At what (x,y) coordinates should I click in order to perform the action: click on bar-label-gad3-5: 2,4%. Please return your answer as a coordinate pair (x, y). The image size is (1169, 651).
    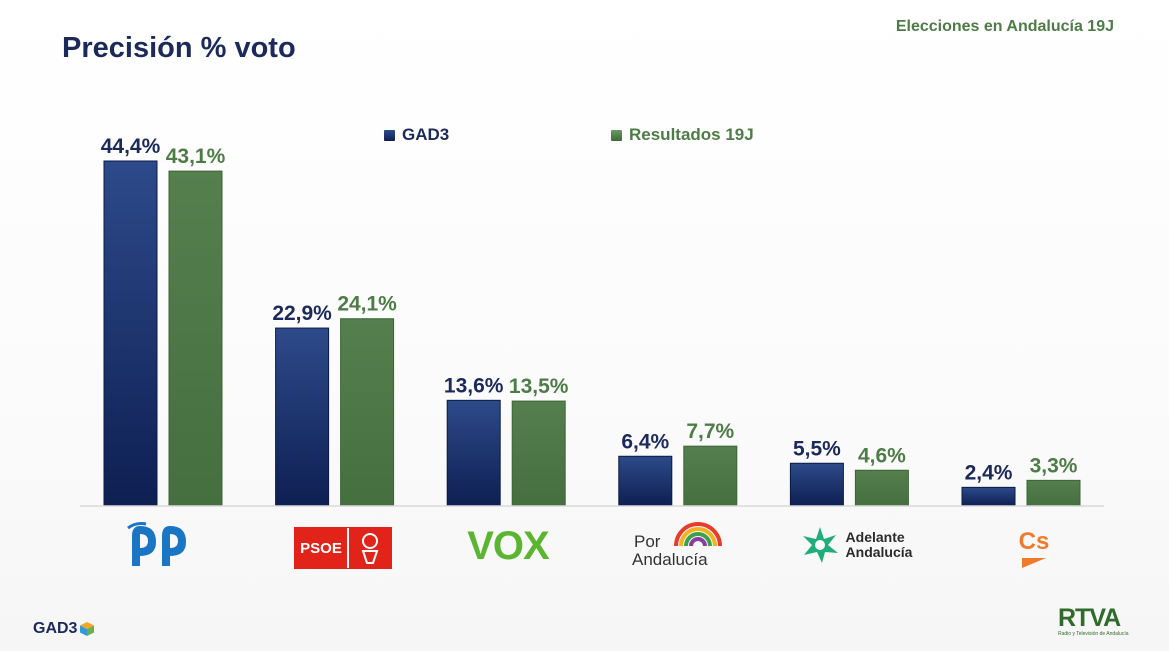
    Looking at the image, I should click on (989, 472).